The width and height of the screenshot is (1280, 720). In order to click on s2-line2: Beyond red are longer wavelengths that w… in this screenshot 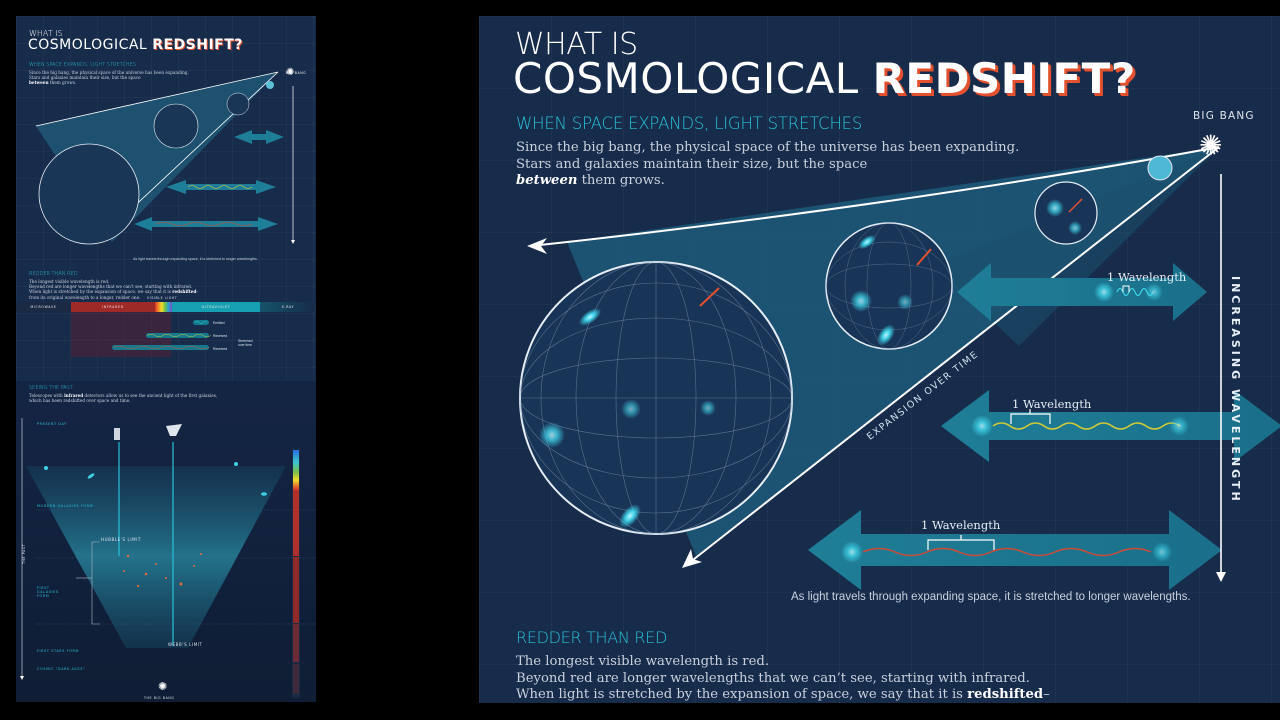, I will do `click(111, 287)`.